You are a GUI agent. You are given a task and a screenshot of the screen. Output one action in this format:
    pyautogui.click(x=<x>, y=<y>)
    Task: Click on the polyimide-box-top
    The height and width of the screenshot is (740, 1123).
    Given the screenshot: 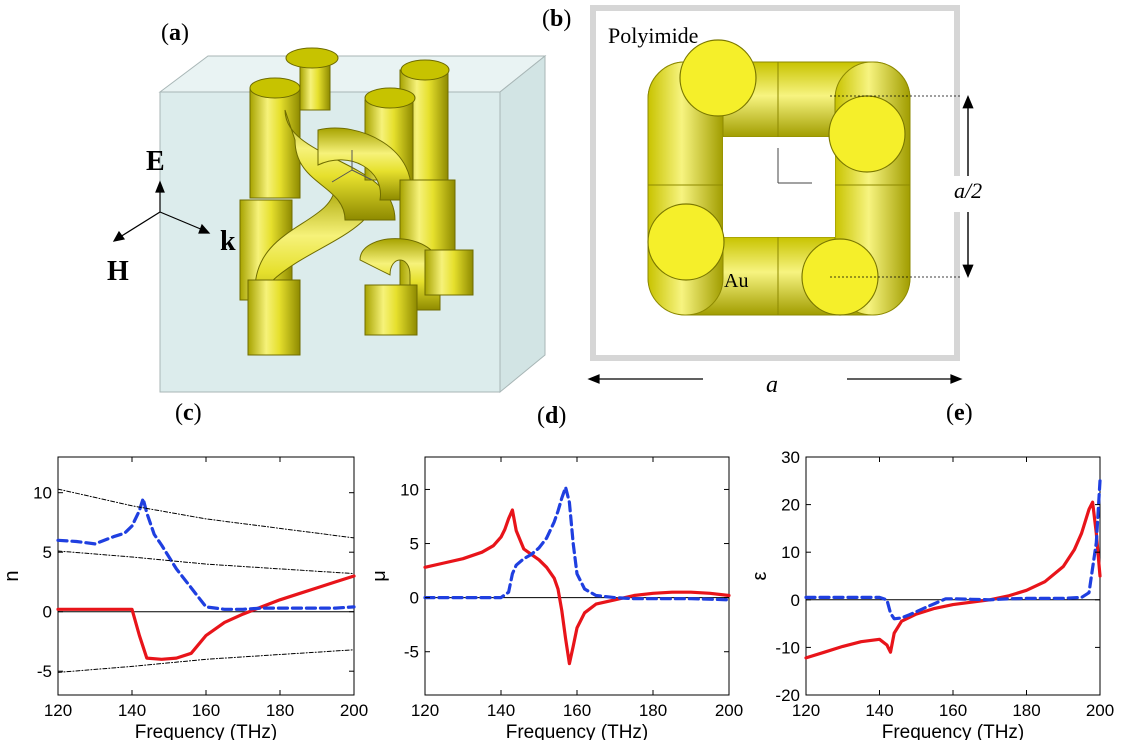 What is the action you would take?
    pyautogui.click(x=352, y=74)
    